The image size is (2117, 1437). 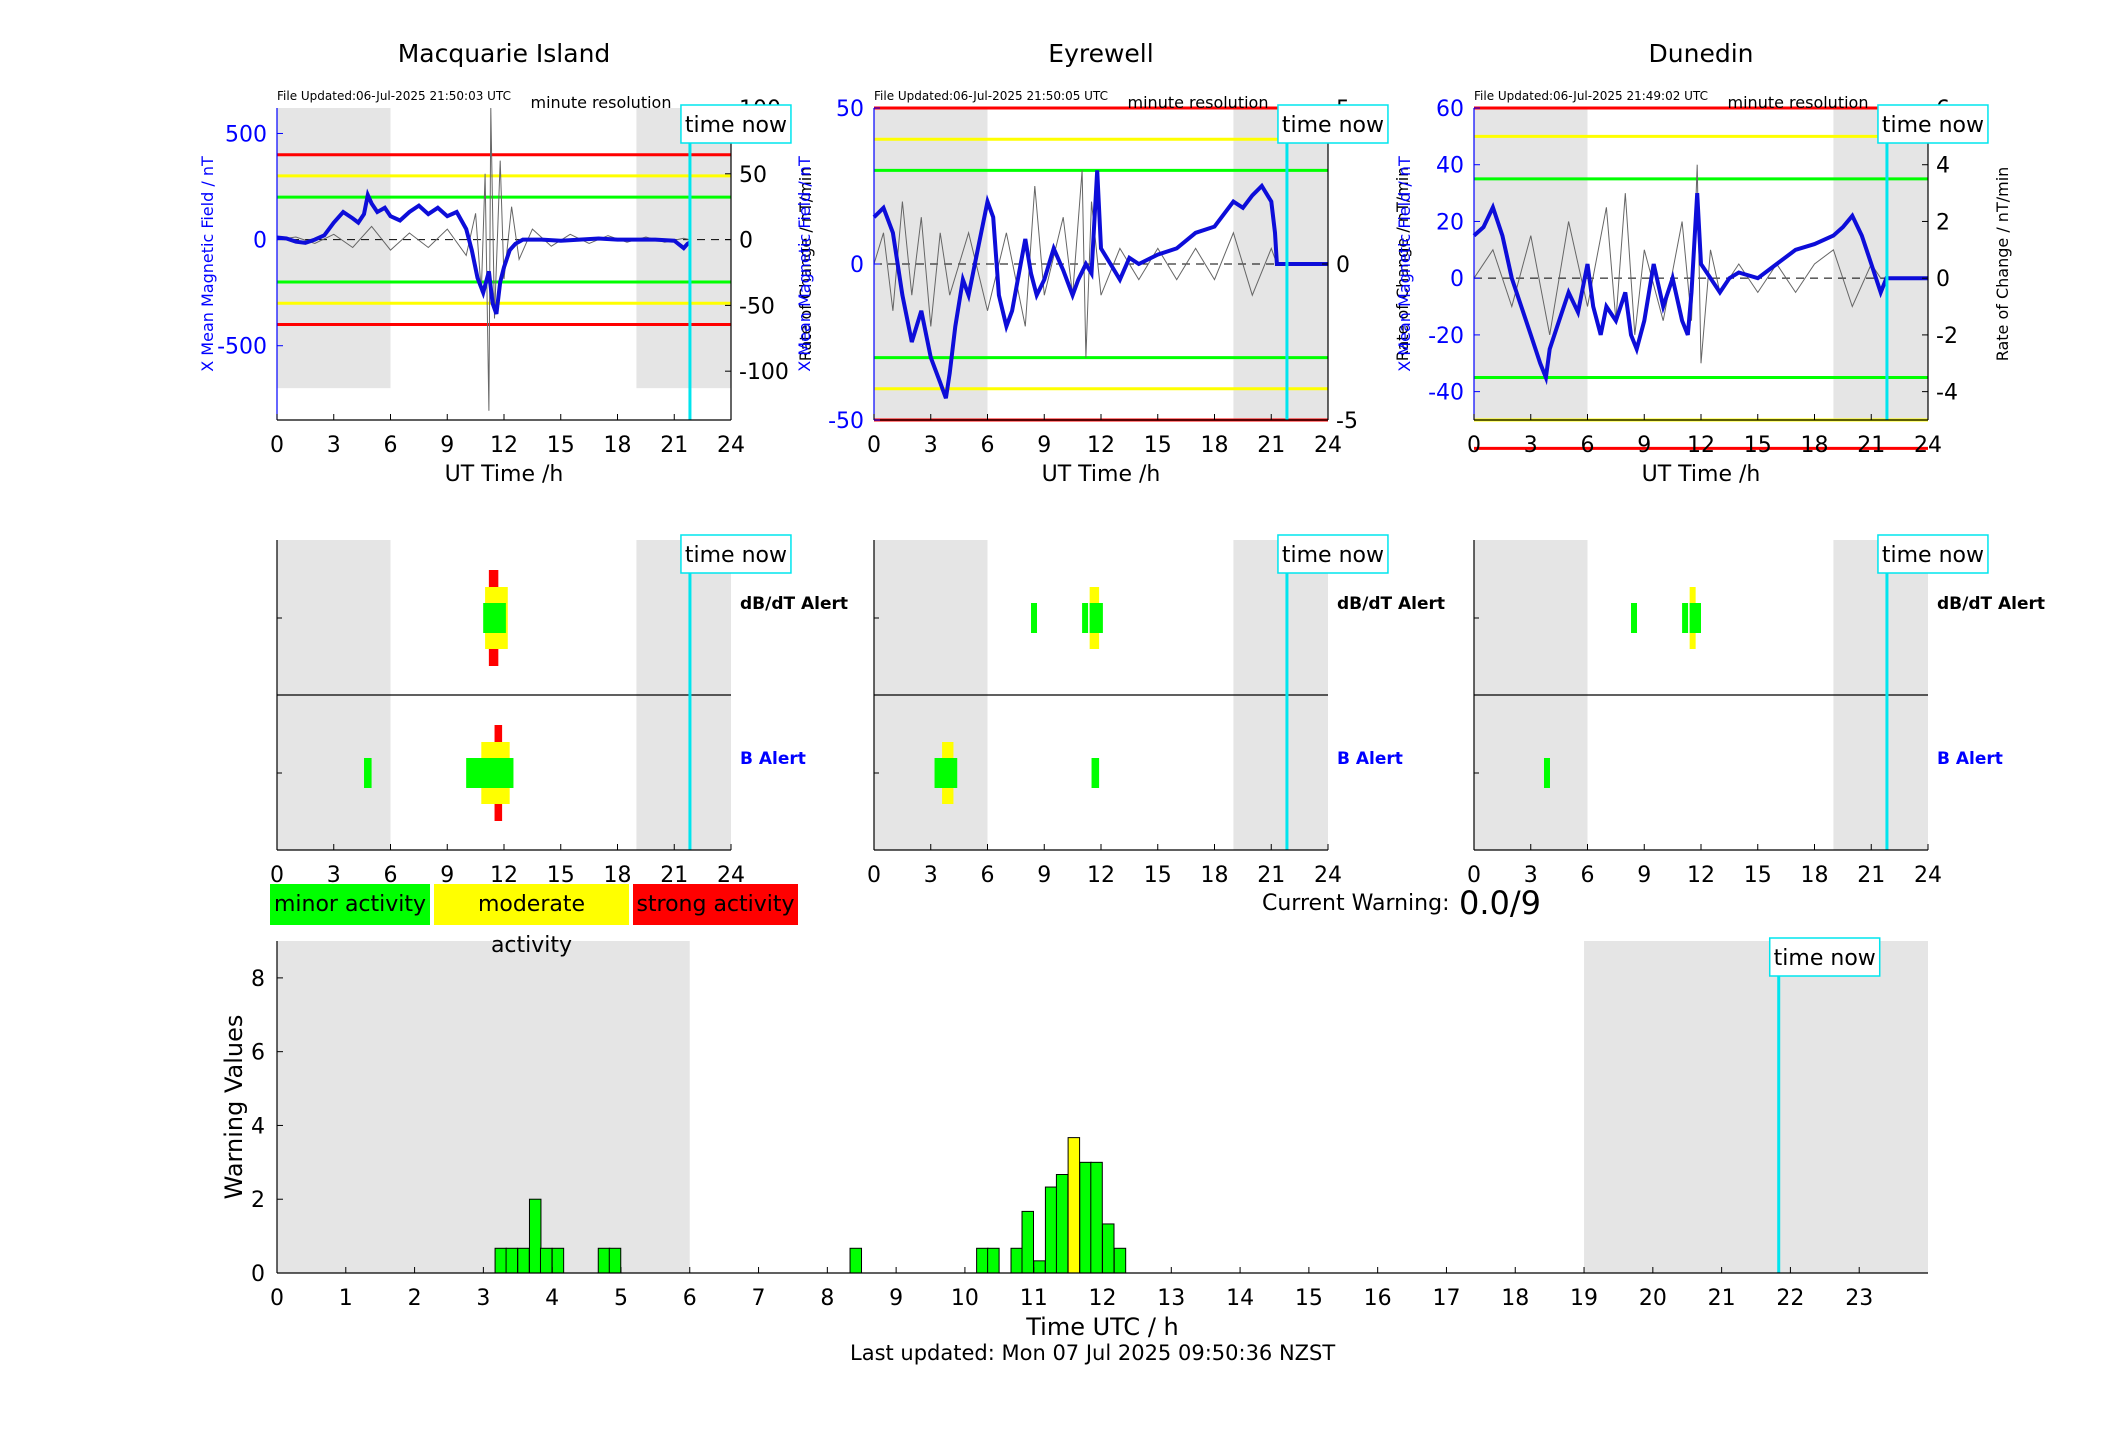 I want to click on alerts-0-xtick-label: 9, so click(x=447, y=875).